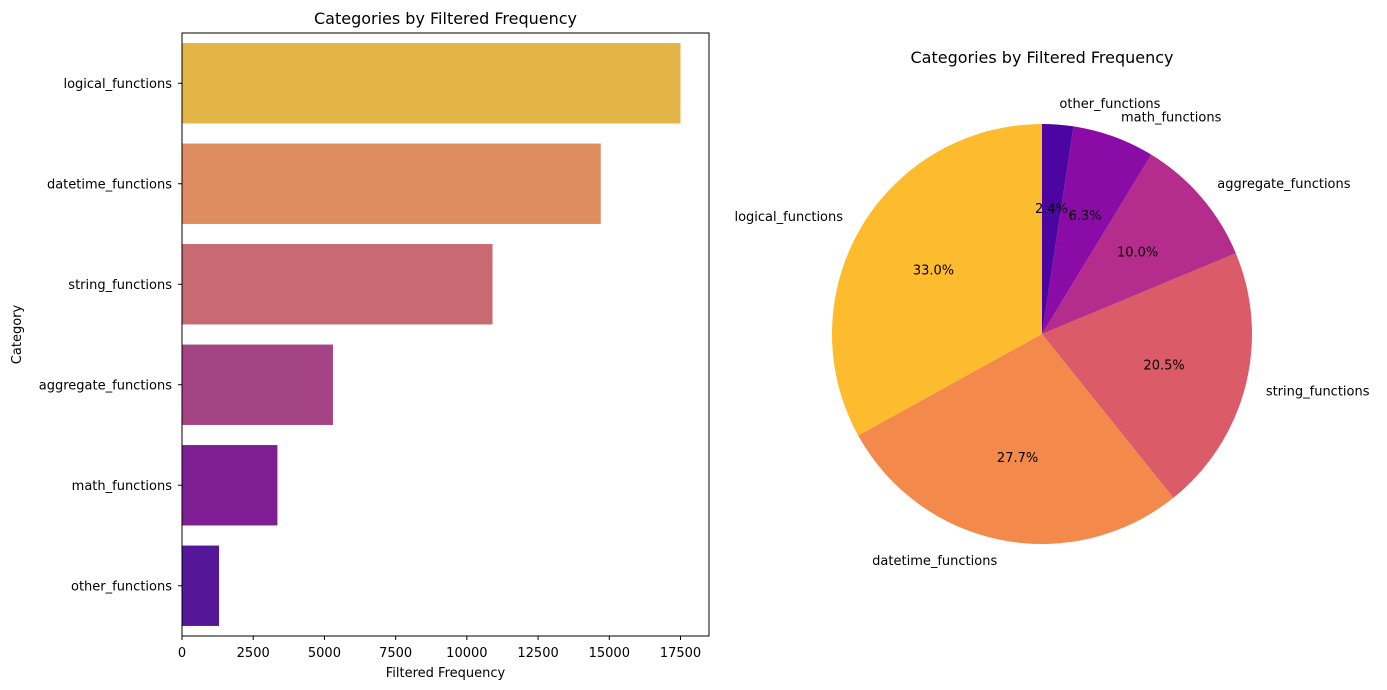  What do you see at coordinates (201, 585) in the screenshot?
I see `bar-other-functions` at bounding box center [201, 585].